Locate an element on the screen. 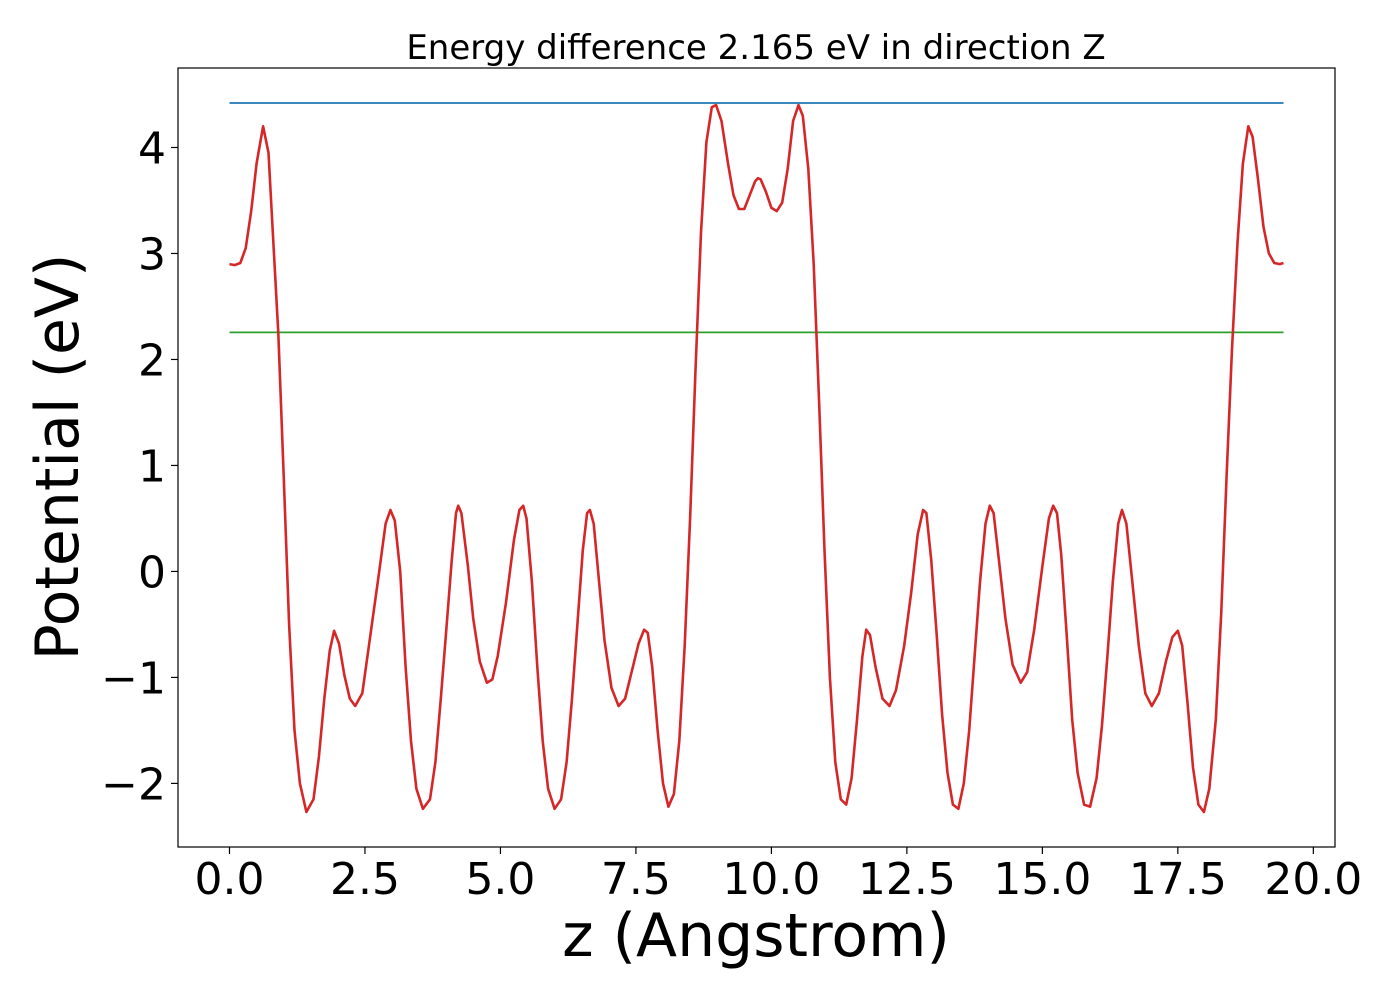 This screenshot has width=1400, height=1000. x-tick-label: 5.0 is located at coordinates (500, 879).